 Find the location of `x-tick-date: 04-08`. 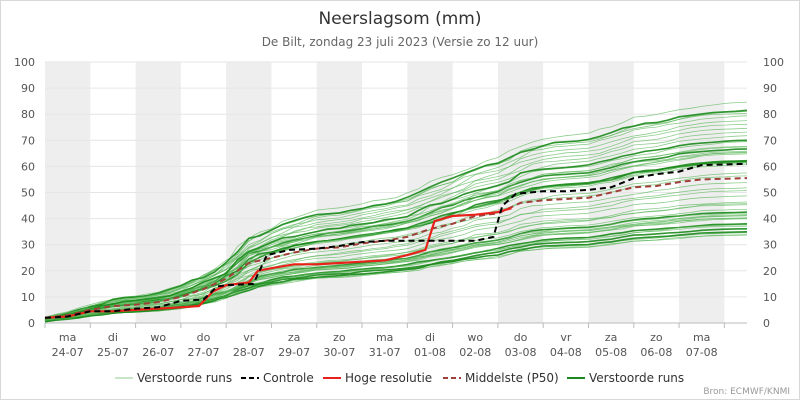

x-tick-date: 04-08 is located at coordinates (566, 352).